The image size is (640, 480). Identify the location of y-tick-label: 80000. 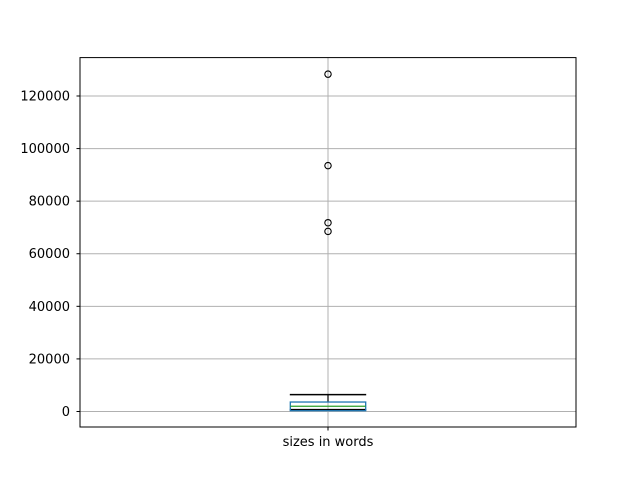
(49, 202).